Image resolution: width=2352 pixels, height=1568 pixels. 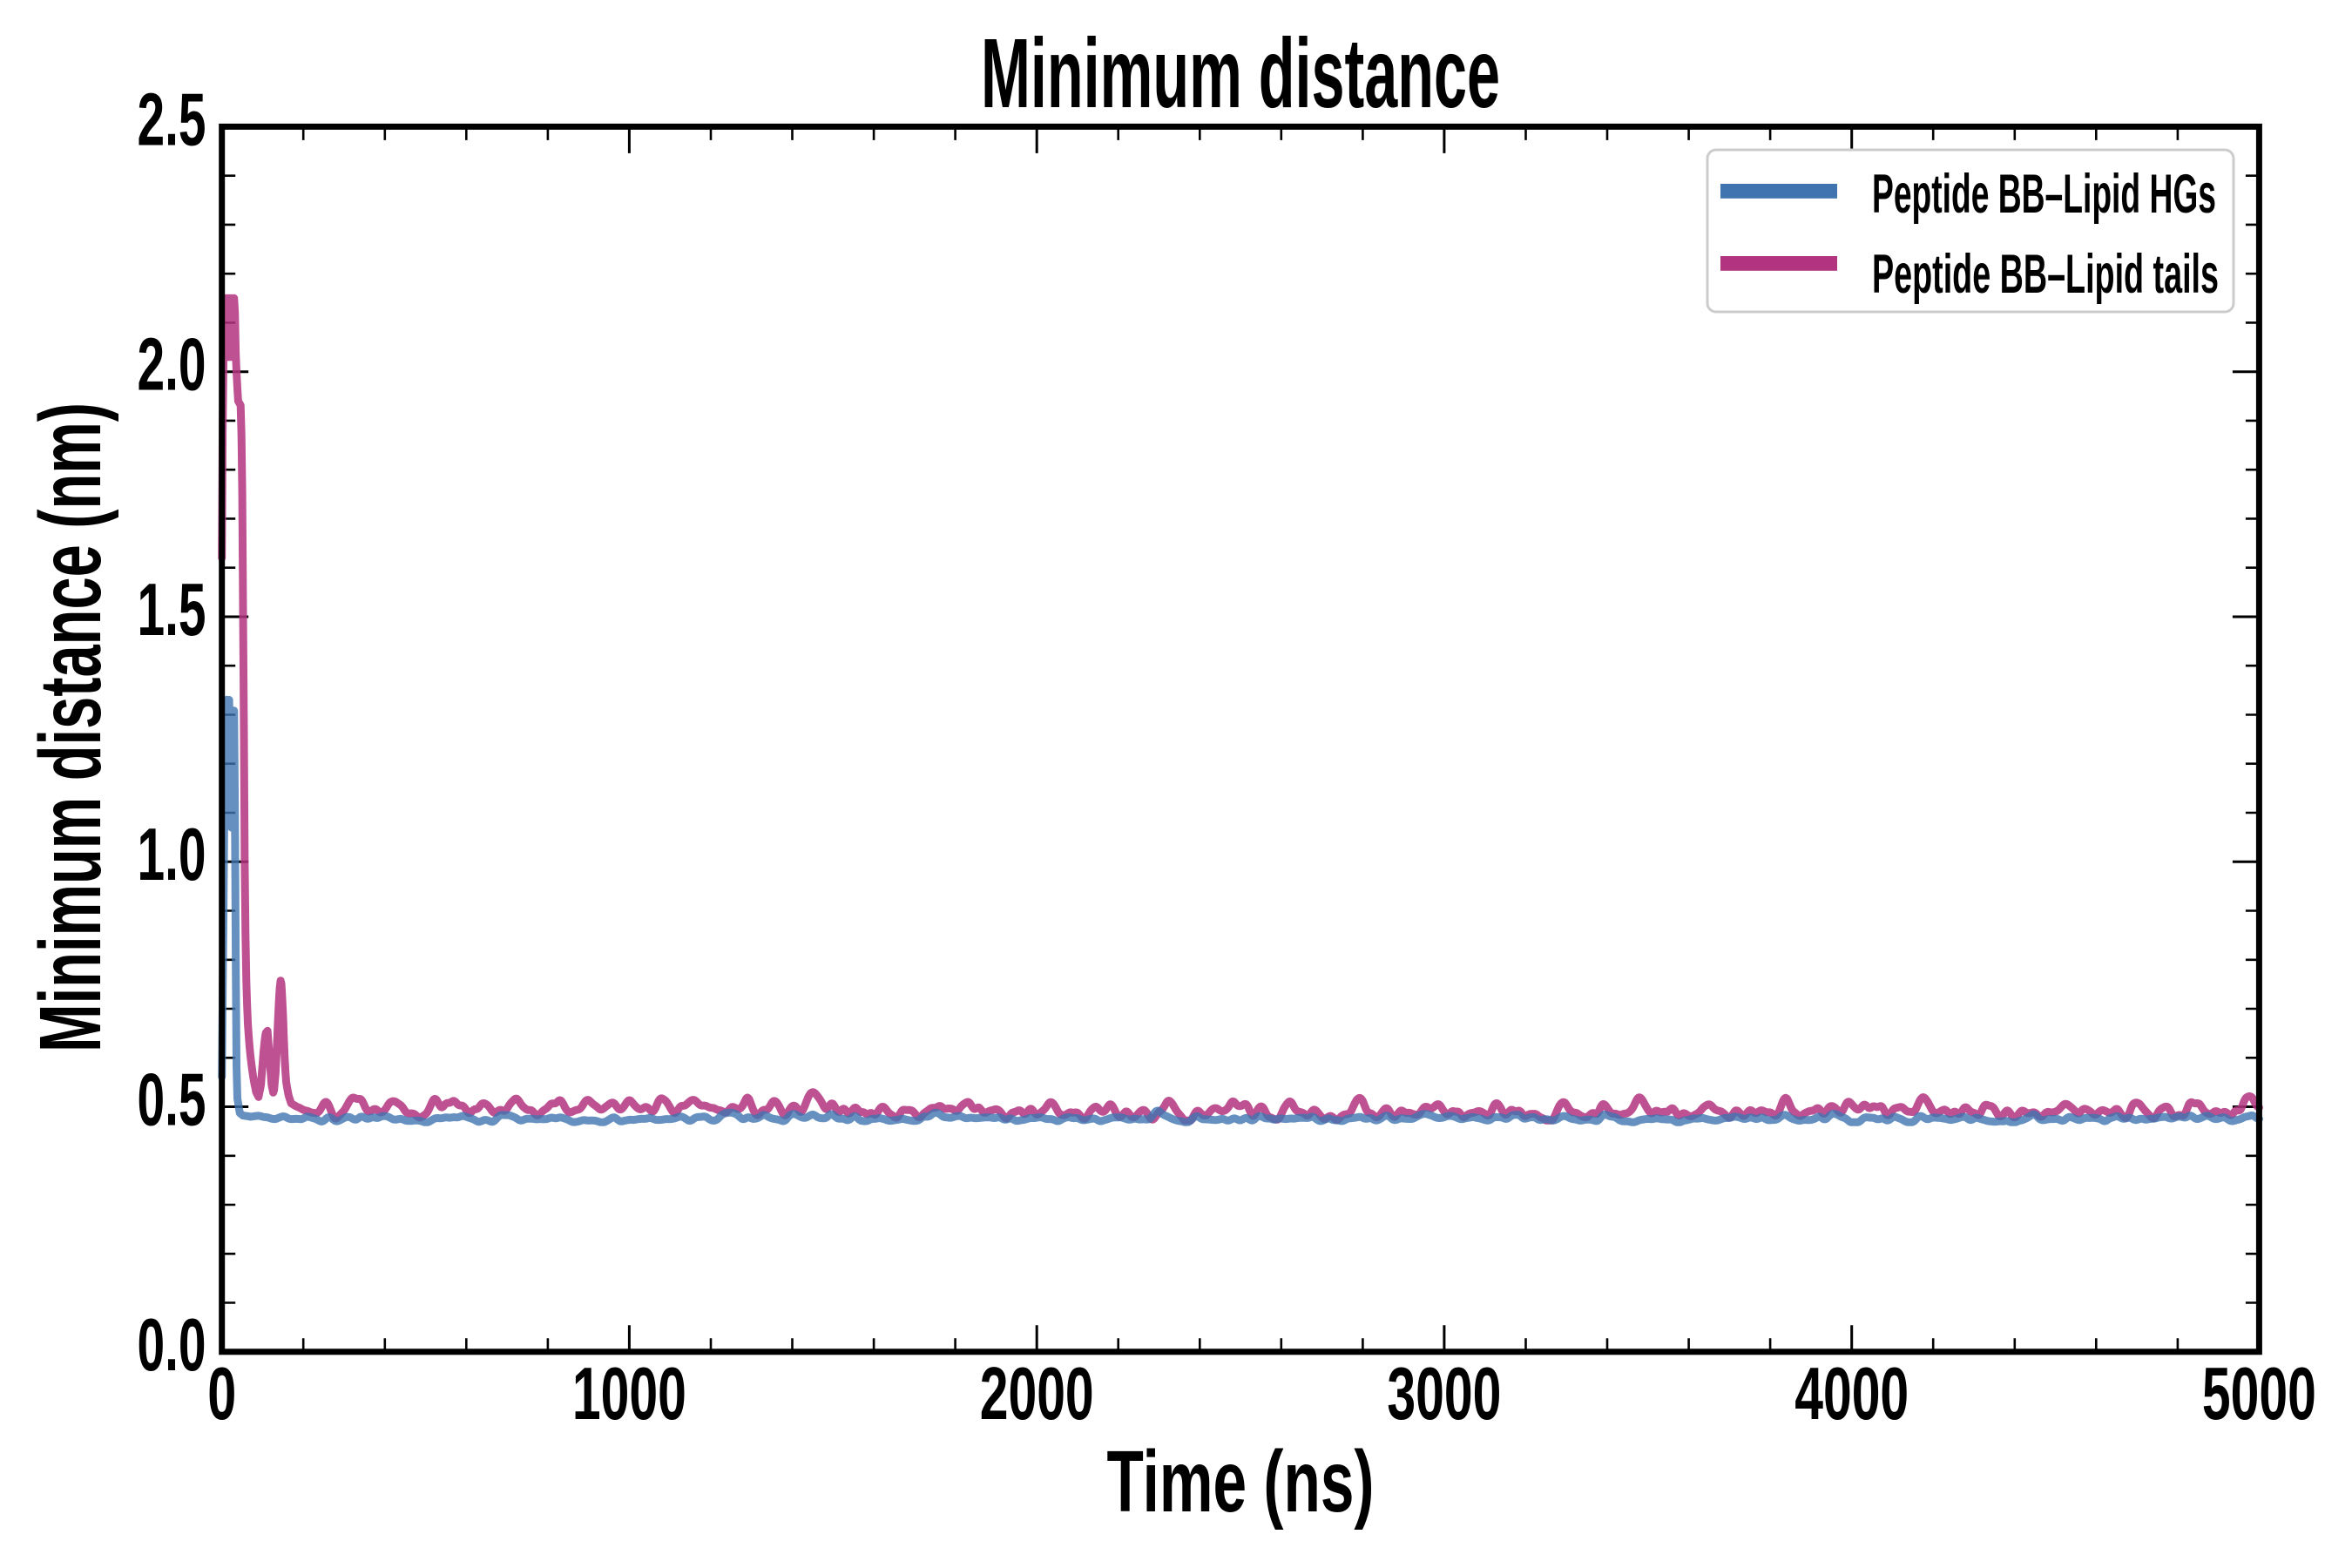 What do you see at coordinates (1037, 1394) in the screenshot?
I see `svg-text: 2000` at bounding box center [1037, 1394].